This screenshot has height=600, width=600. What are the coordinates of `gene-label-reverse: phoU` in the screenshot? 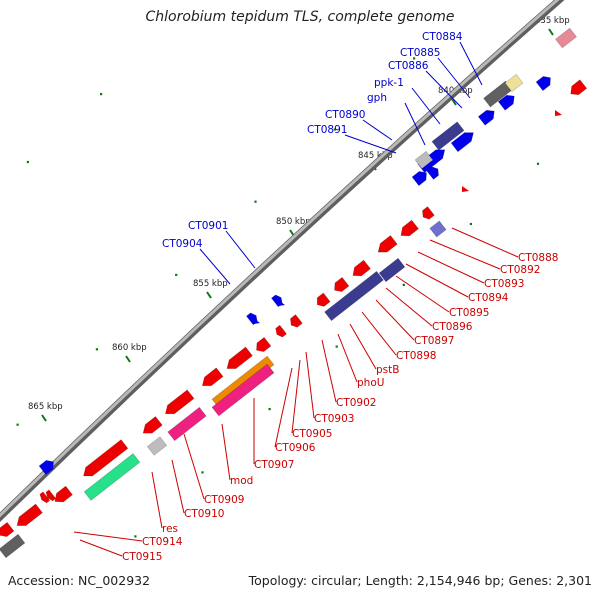 It's located at (370, 383).